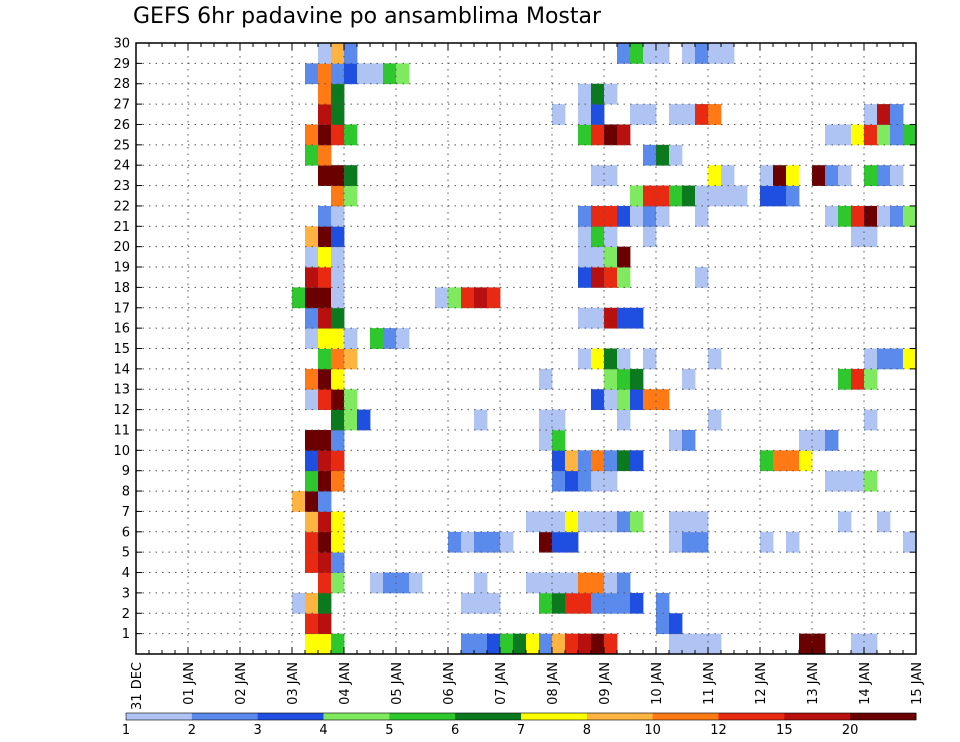 Image resolution: width=960 pixels, height=742 pixels. What do you see at coordinates (121, 64) in the screenshot?
I see `y-tick-label: 29` at bounding box center [121, 64].